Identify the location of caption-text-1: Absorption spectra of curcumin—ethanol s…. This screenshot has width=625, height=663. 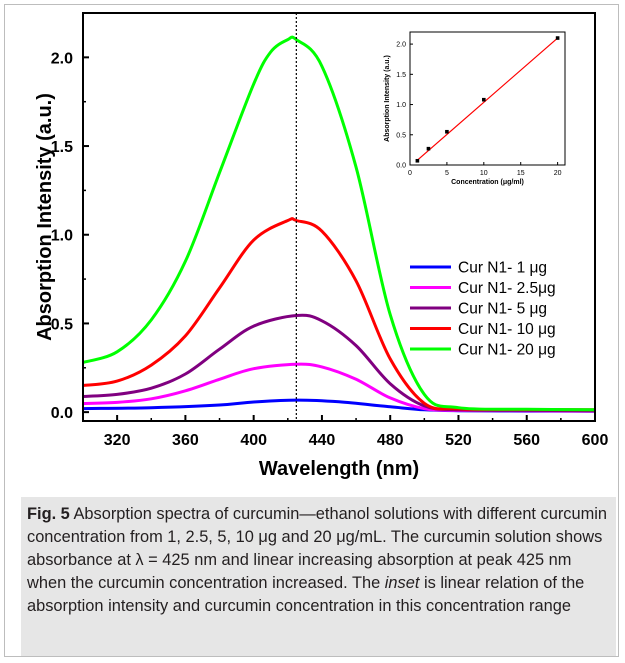
(317, 548).